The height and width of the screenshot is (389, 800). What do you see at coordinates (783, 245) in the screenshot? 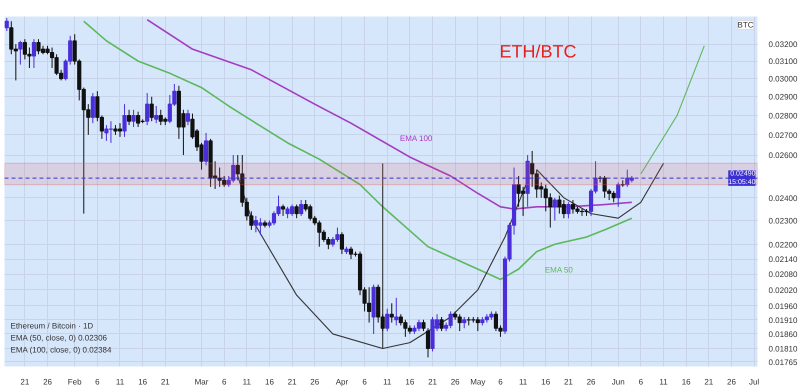
I see `y-tick-label: 0.02200` at bounding box center [783, 245].